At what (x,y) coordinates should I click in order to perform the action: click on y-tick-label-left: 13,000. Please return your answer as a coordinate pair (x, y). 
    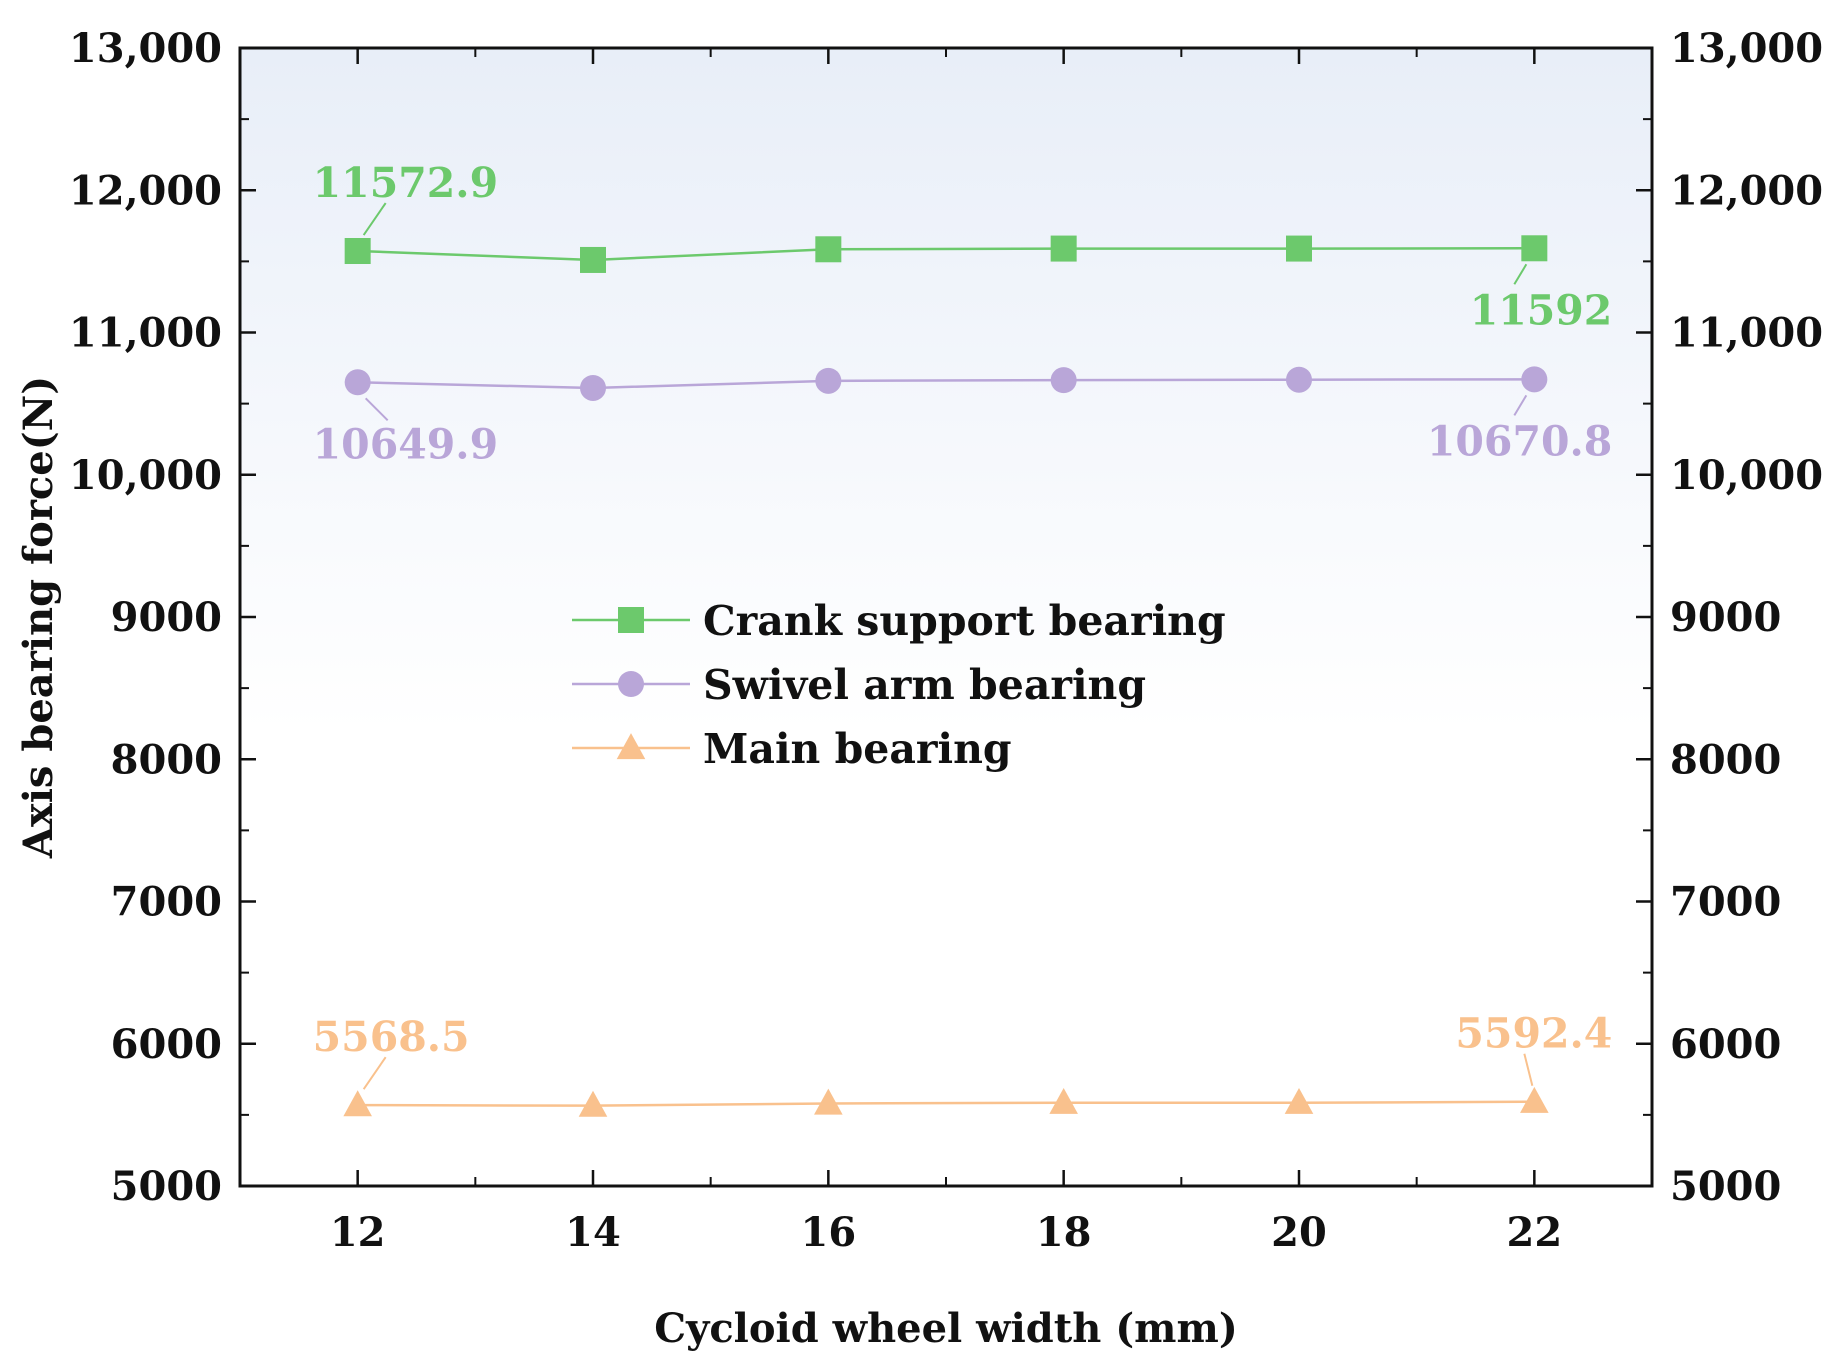
    Looking at the image, I should click on (145, 48).